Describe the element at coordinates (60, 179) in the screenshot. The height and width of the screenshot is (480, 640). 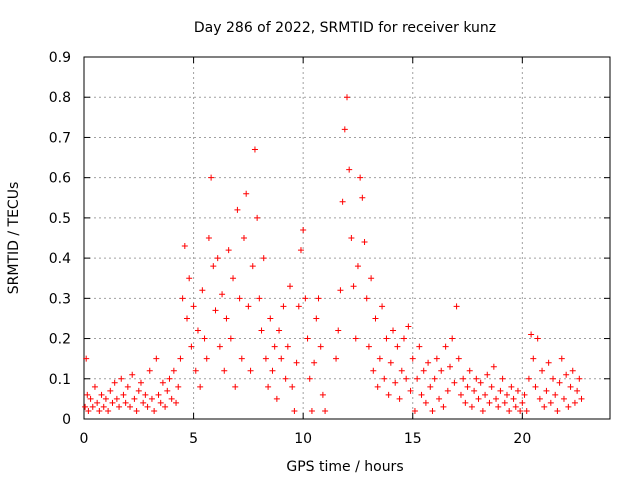
I see `y-tick-label: 0.6` at that location.